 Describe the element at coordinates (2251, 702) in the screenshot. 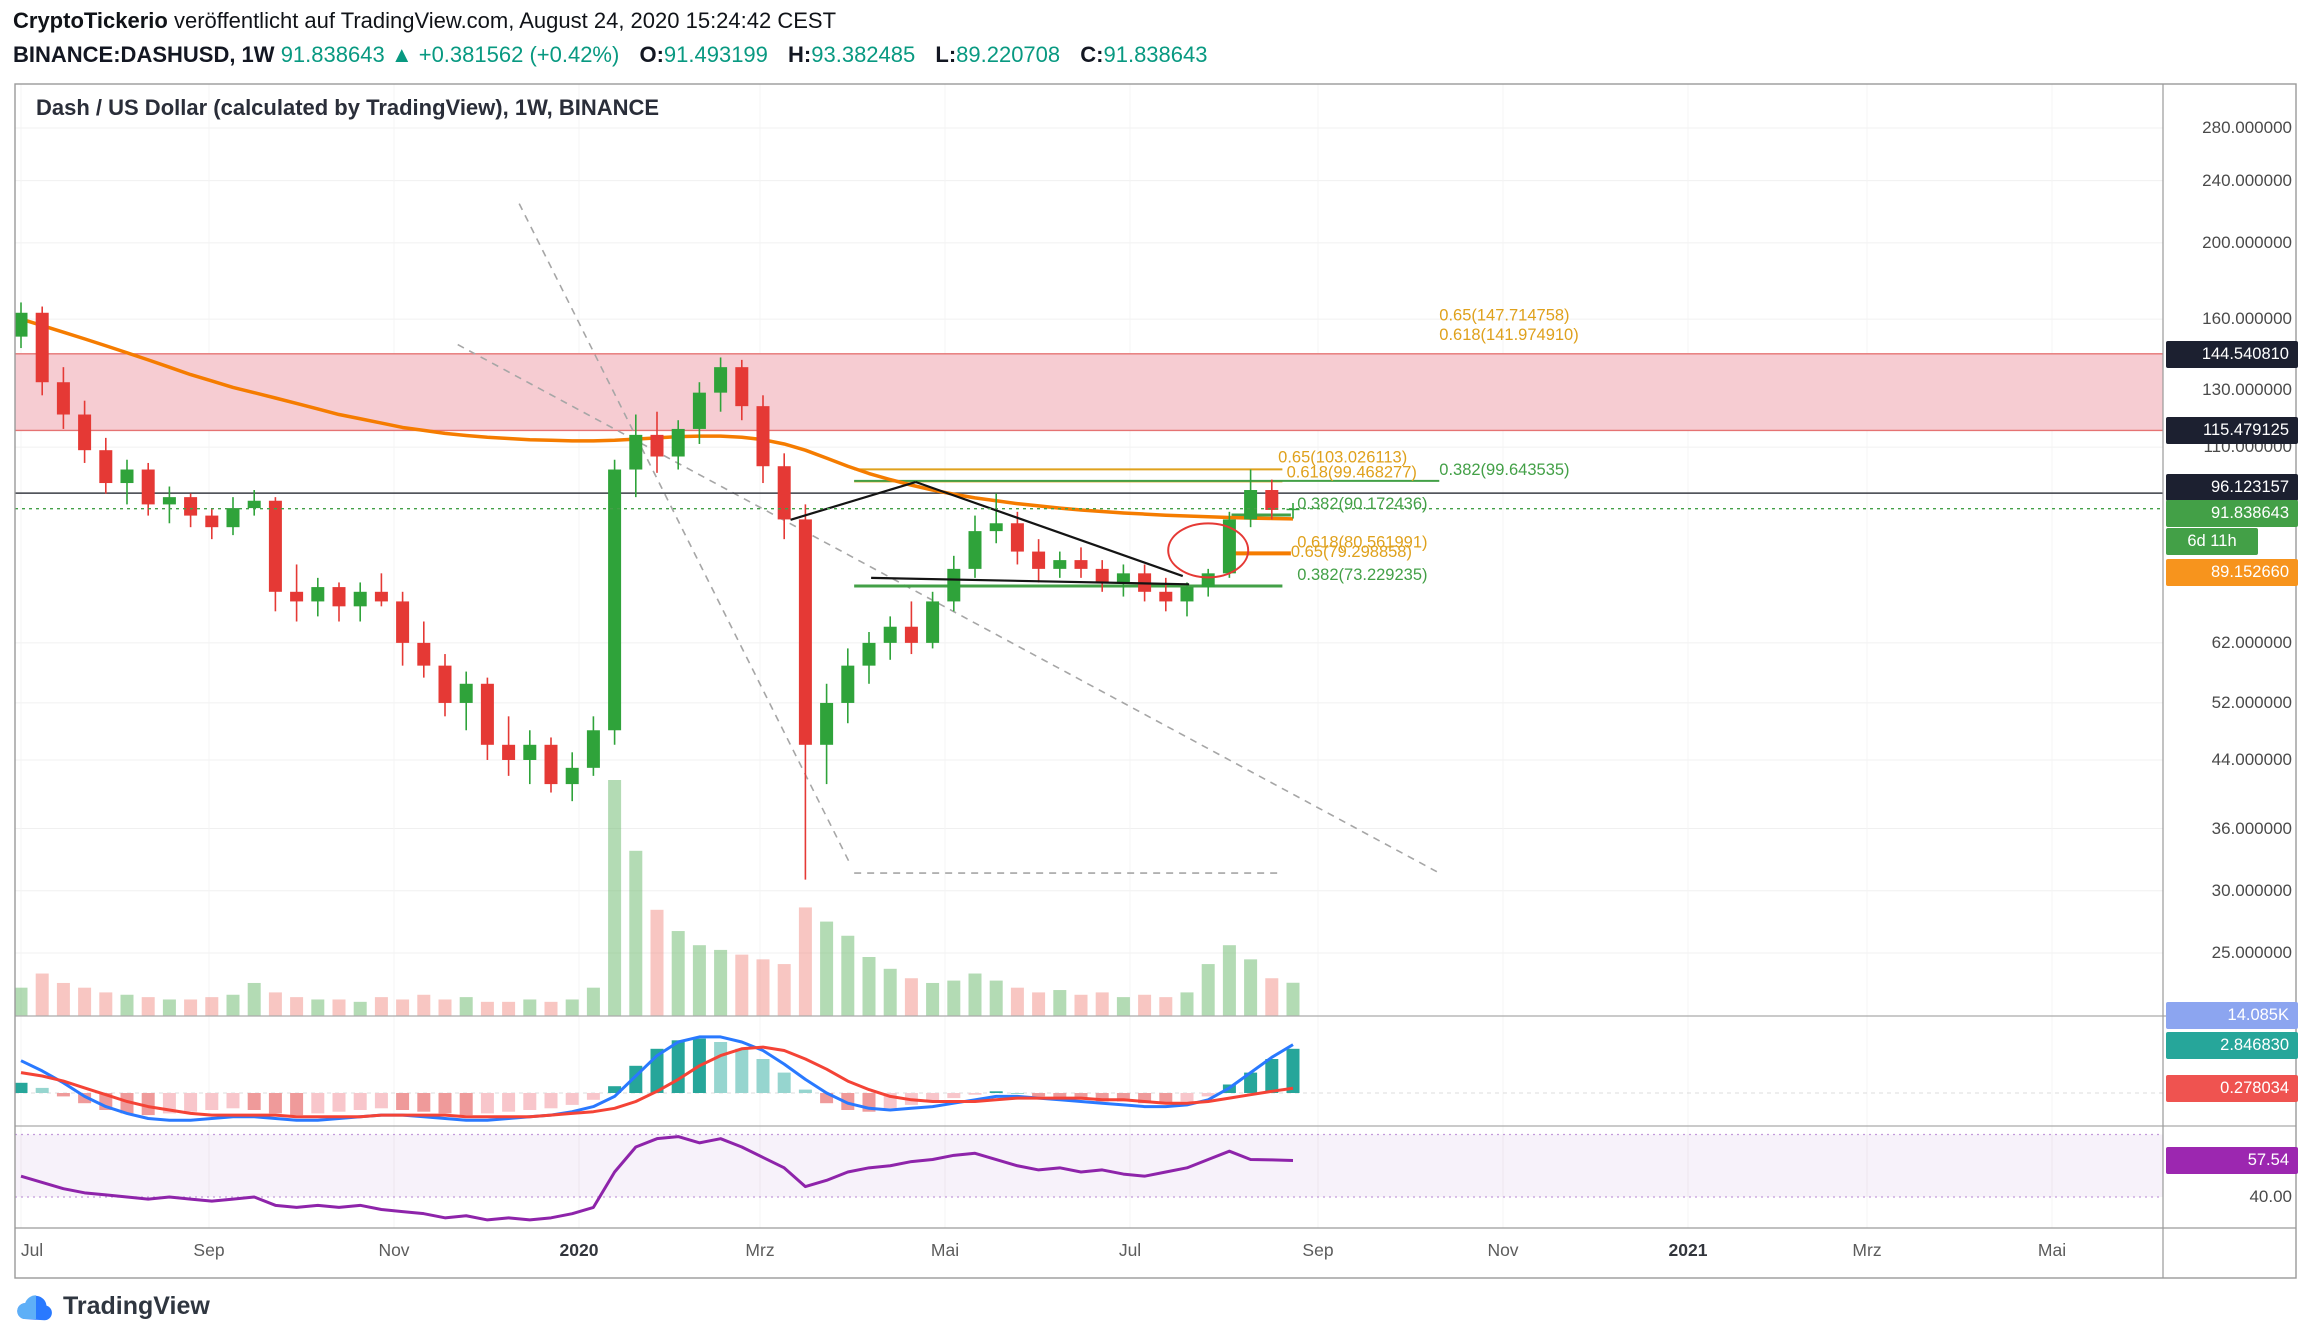

I see `price-tick-label: 52.000000` at that location.